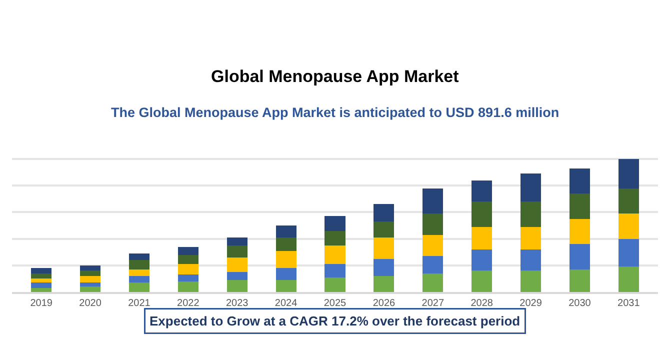 The width and height of the screenshot is (670, 350). I want to click on chart-title: Global Menopause App Market, so click(335, 76).